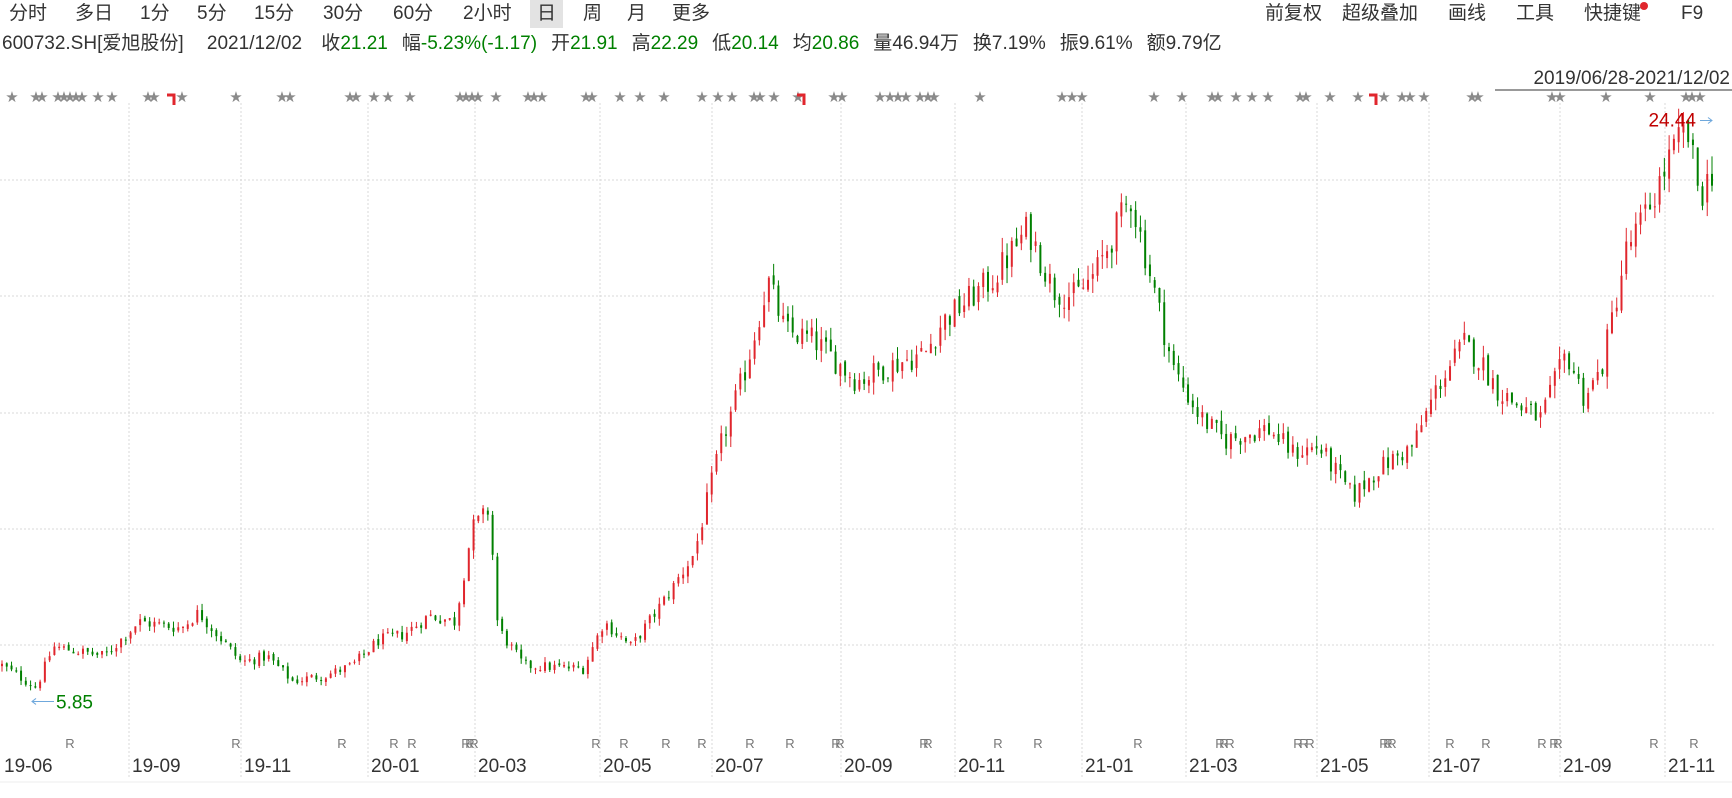 This screenshot has height=798, width=1732. I want to click on period-tab-0: 分时, so click(28, 13).